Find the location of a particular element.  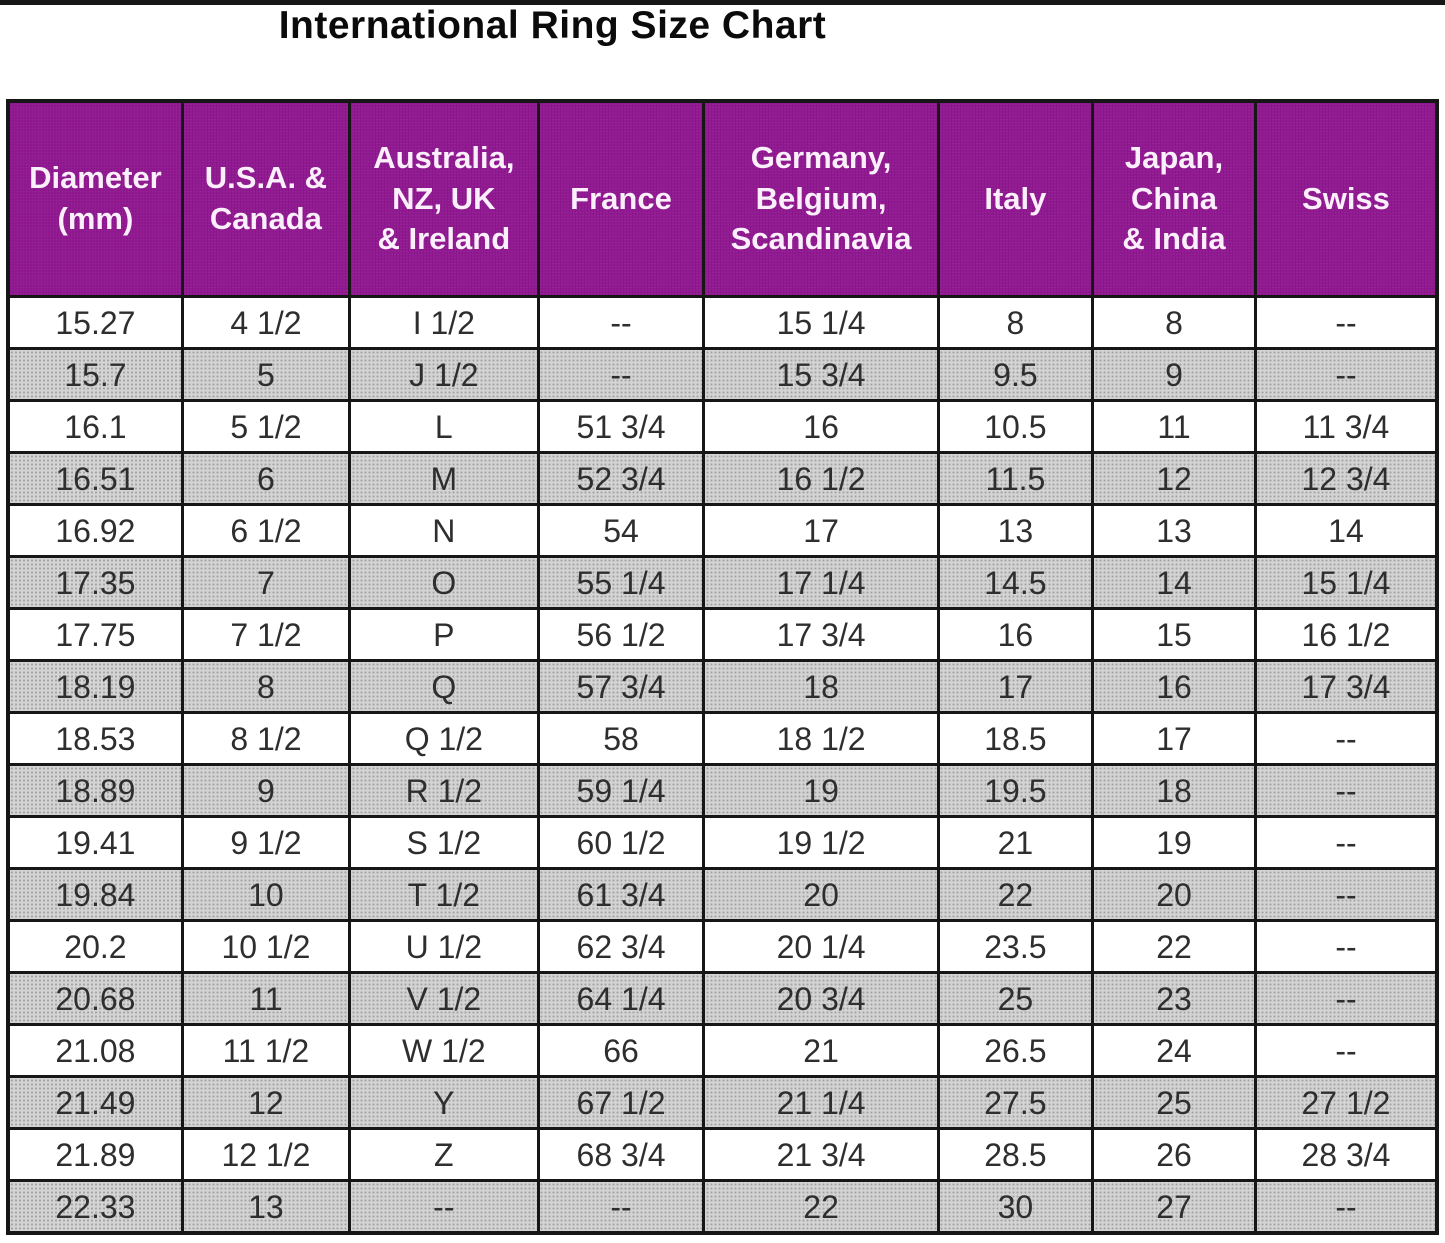

cell-germany-belgium-scandinavia: 21 3/4 is located at coordinates (821, 1154).